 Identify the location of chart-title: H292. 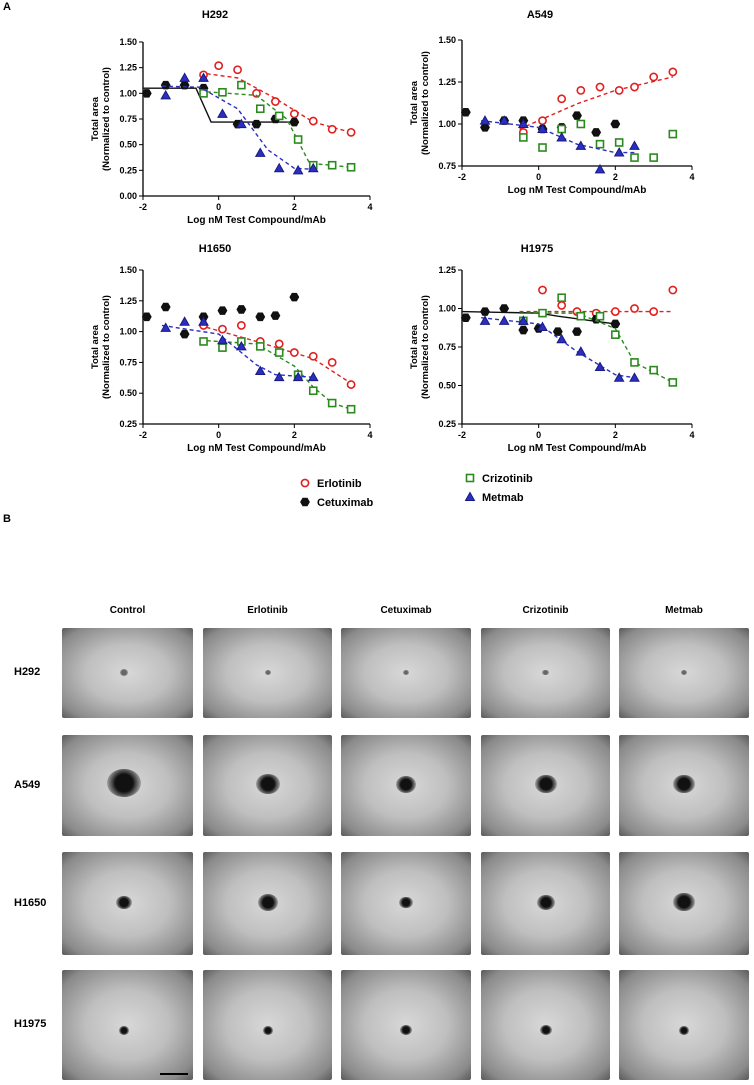
(215, 15).